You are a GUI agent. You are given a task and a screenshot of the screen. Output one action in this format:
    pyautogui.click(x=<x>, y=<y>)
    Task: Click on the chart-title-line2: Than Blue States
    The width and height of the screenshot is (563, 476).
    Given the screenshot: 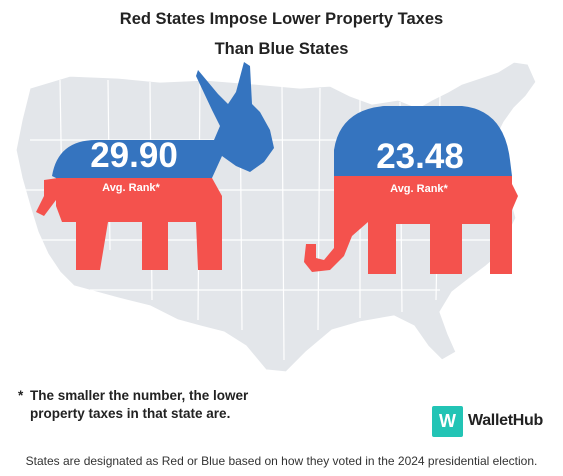 What is the action you would take?
    pyautogui.click(x=281, y=49)
    